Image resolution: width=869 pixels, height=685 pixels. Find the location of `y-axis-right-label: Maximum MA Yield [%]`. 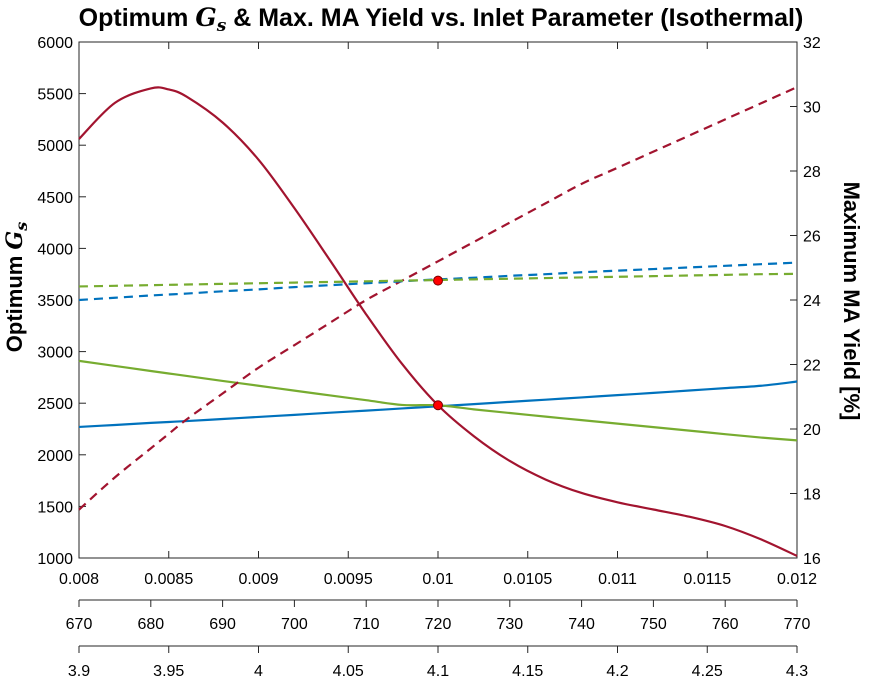

y-axis-right-label: Maximum MA Yield [%] is located at coordinates (851, 301).